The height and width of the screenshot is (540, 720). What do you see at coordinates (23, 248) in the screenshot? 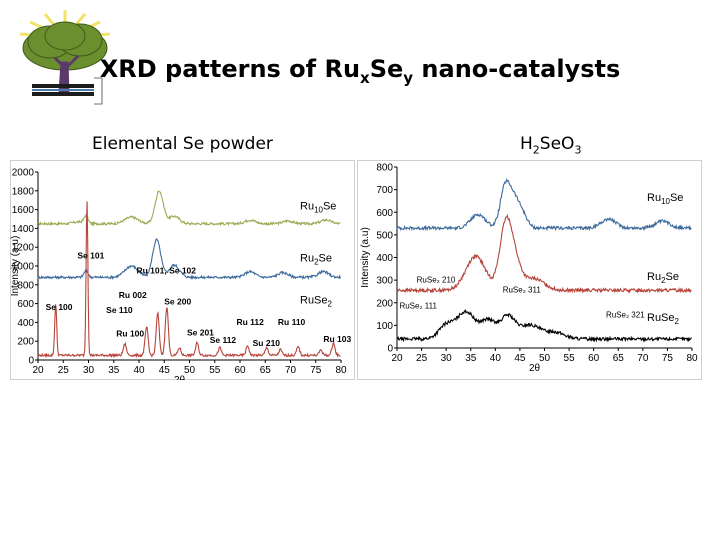
I see `y-tick-label: 1200` at bounding box center [23, 248].